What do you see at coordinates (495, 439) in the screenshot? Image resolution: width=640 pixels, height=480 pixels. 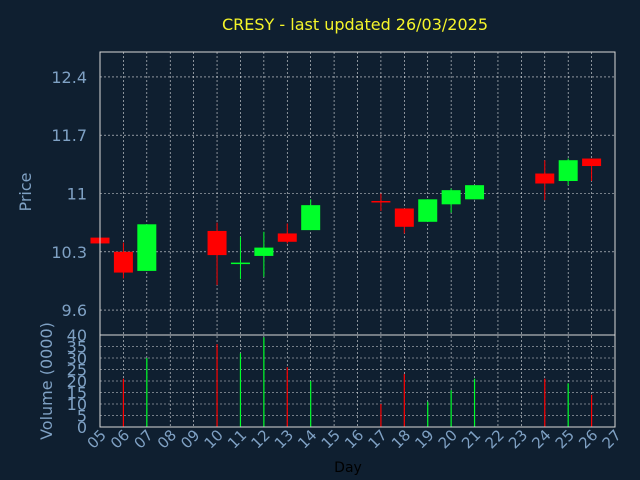 I see `x-tick-label: 22` at bounding box center [495, 439].